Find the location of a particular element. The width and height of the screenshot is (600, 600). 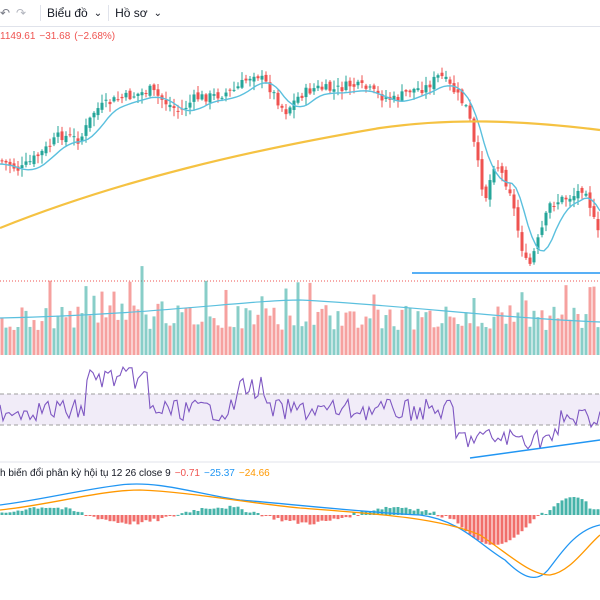

profile-menu-button: Hồ sơ ⌄ is located at coordinates (138, 13).